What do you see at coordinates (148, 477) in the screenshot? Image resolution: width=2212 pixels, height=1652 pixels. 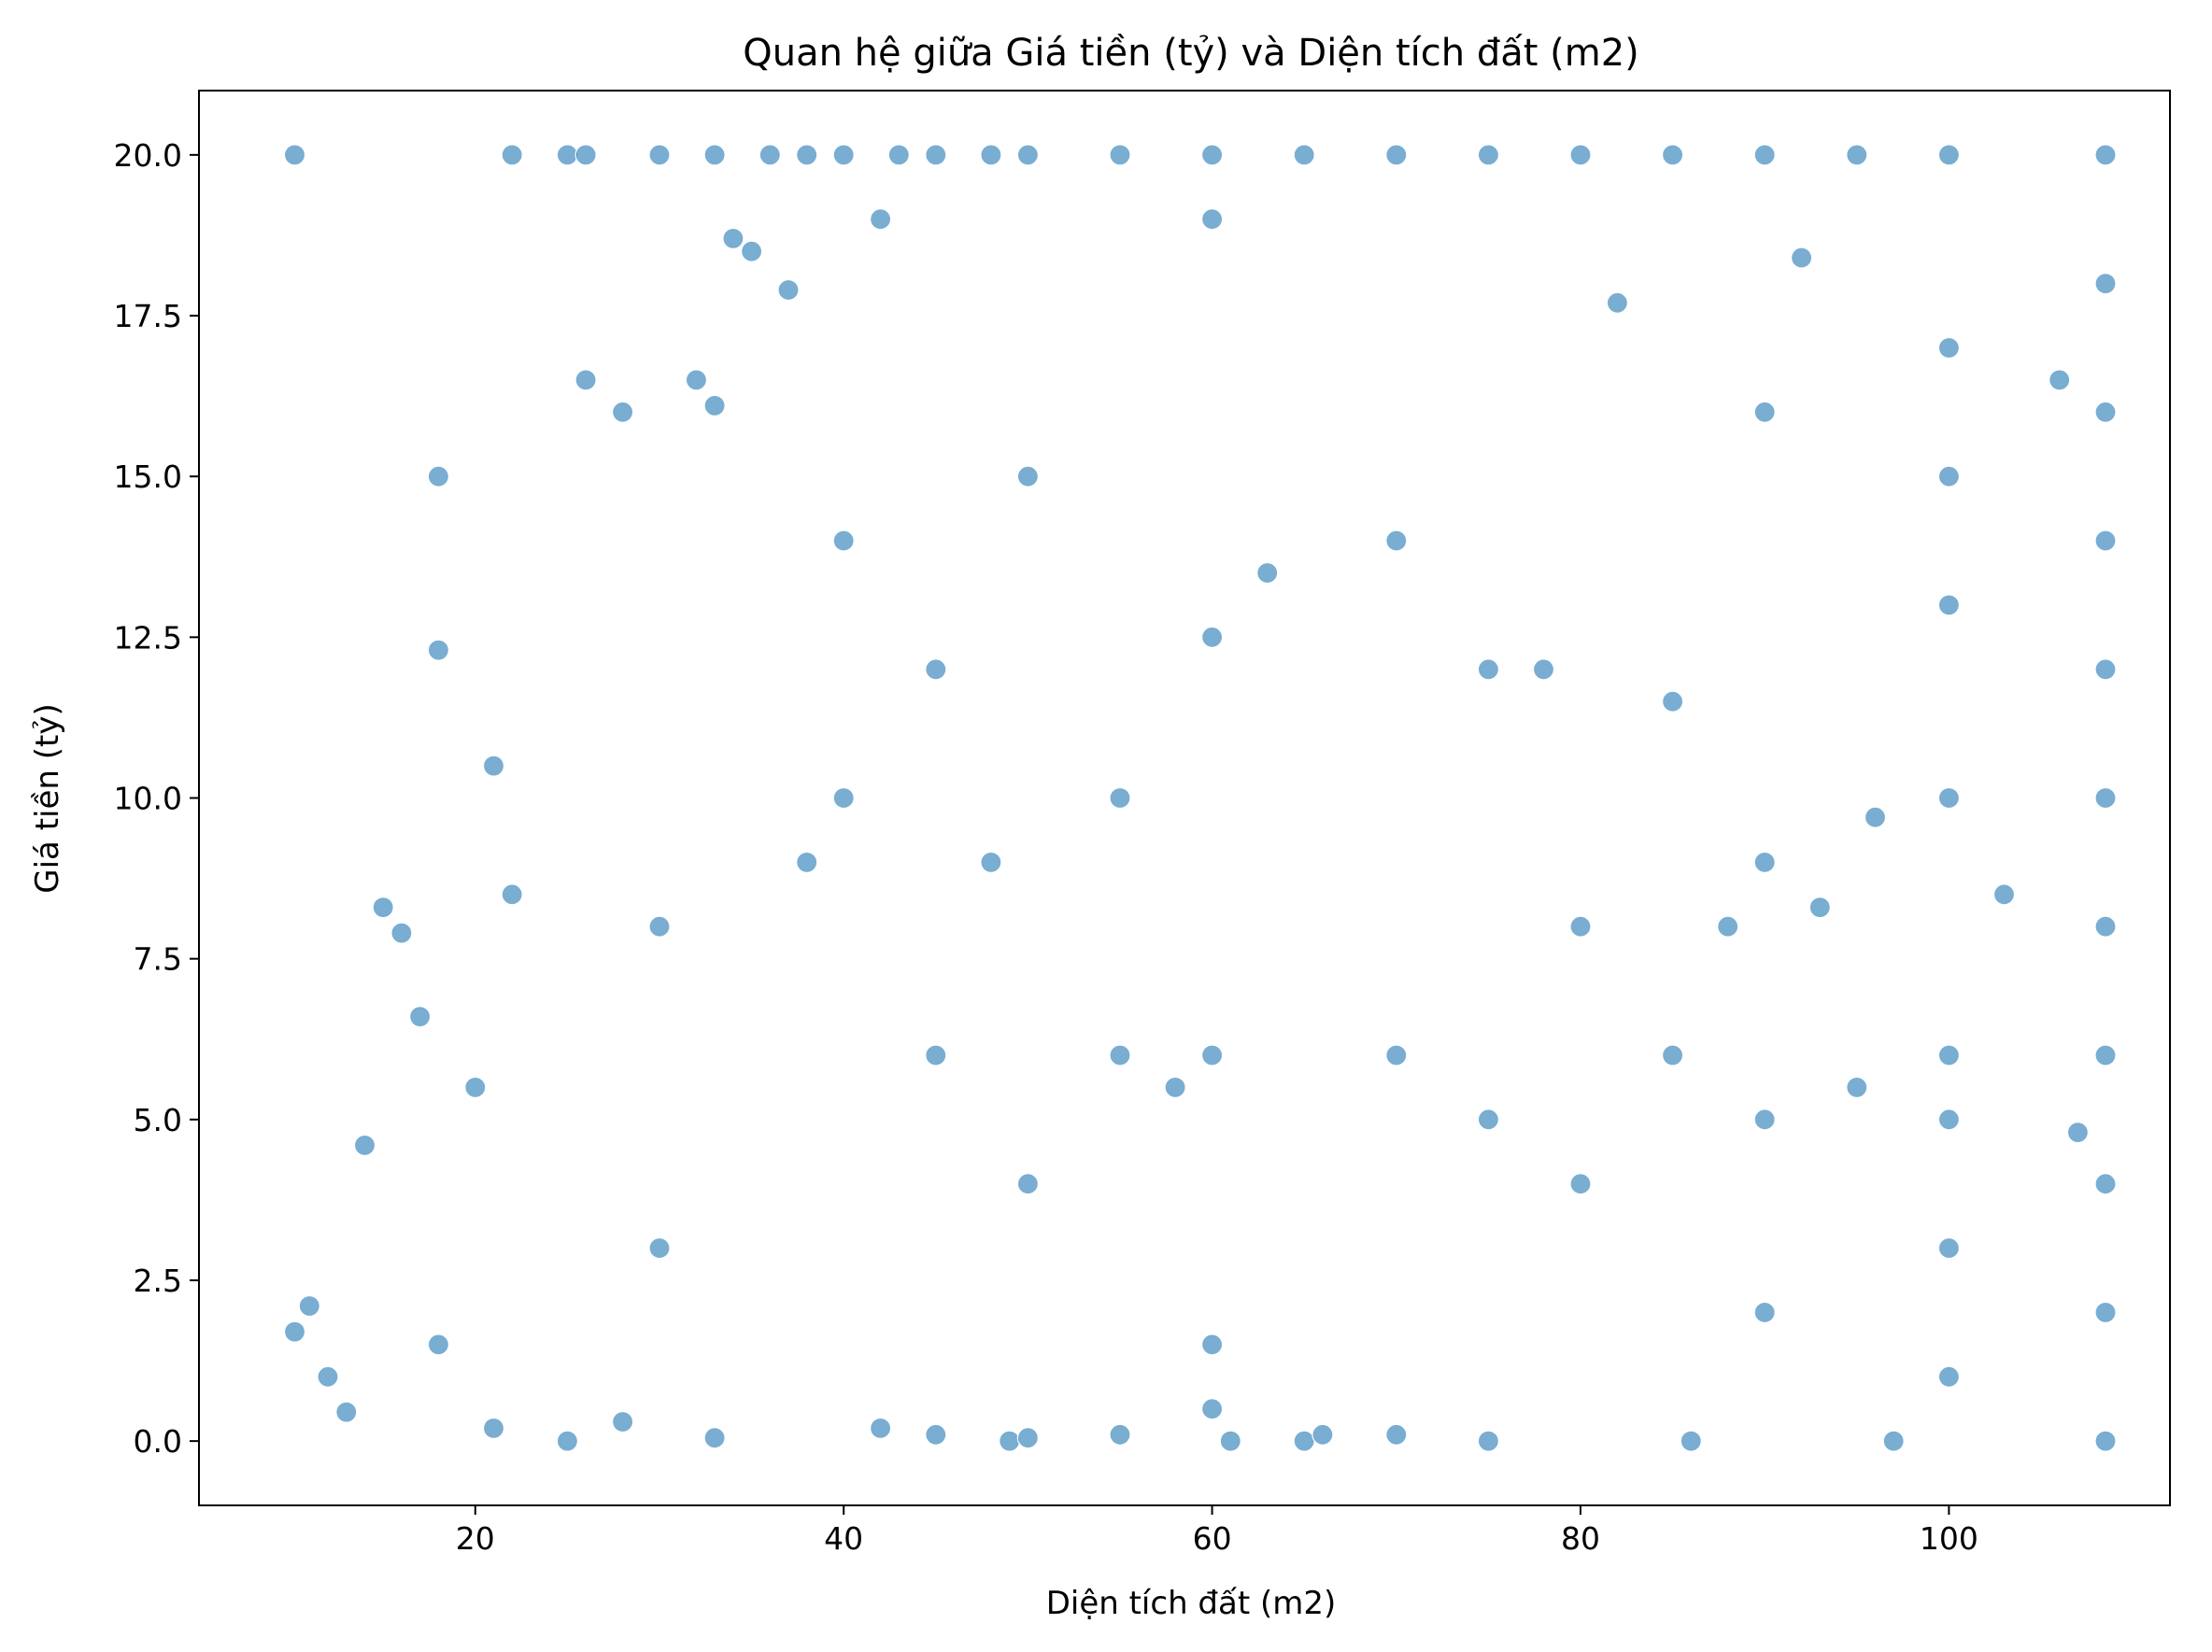 I see `y-tick-label: 15.0` at bounding box center [148, 477].